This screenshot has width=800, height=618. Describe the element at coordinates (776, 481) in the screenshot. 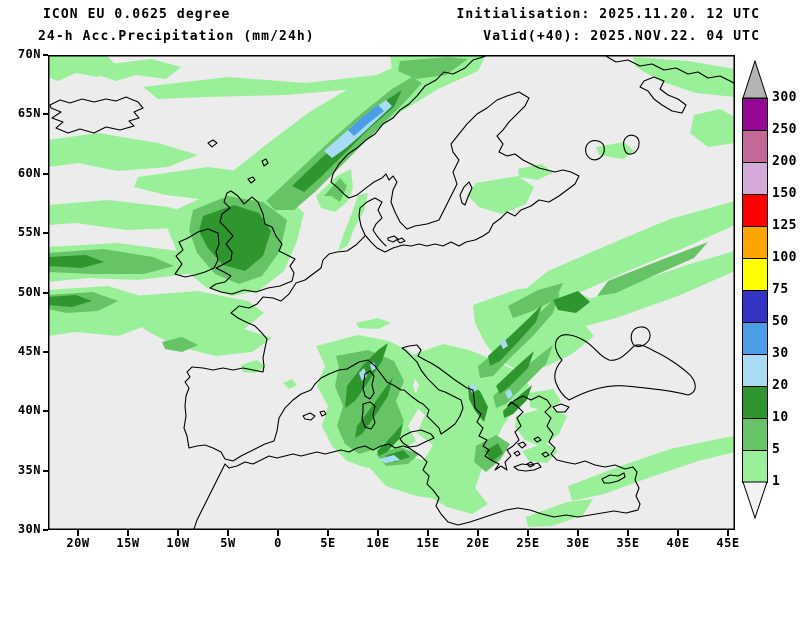

I see `colorbar-level-label: 1` at that location.